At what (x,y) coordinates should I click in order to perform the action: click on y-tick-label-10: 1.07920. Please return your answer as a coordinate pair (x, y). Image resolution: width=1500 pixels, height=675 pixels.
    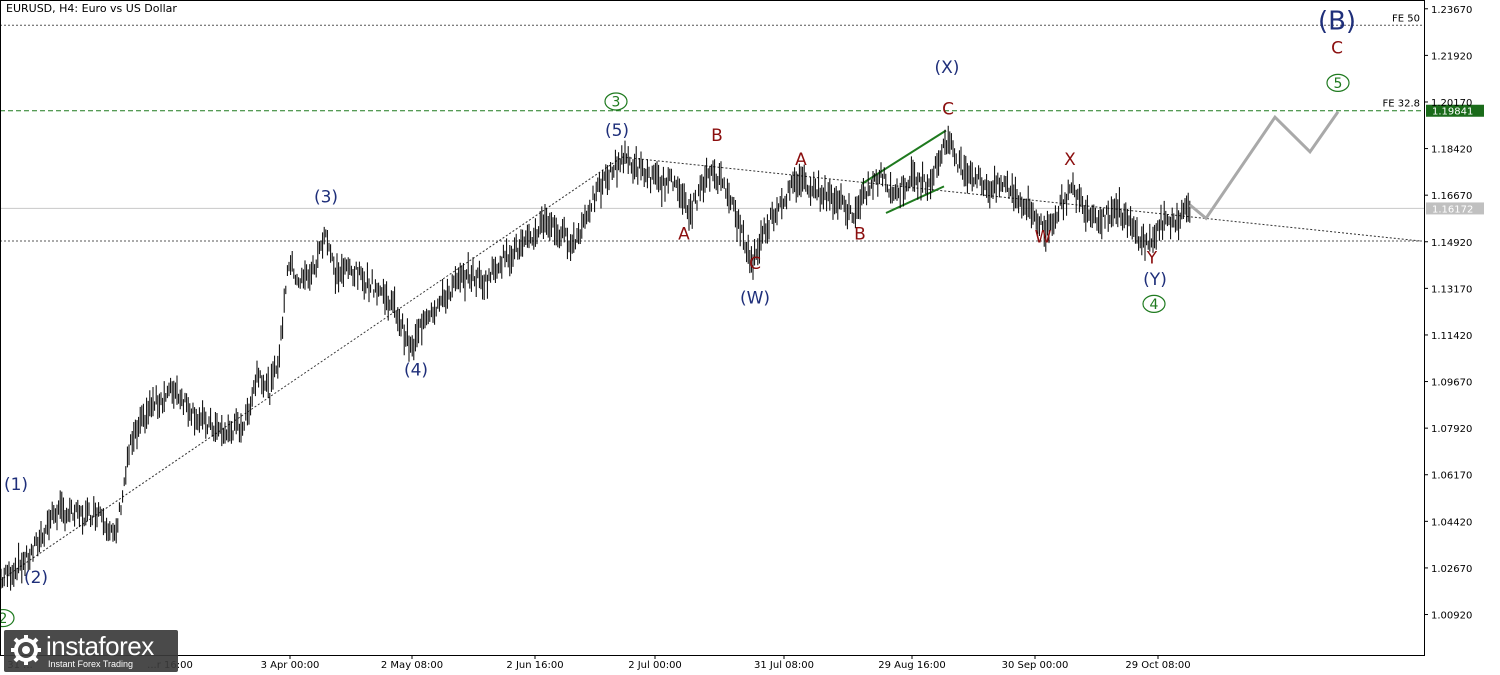
    Looking at the image, I should click on (1451, 429).